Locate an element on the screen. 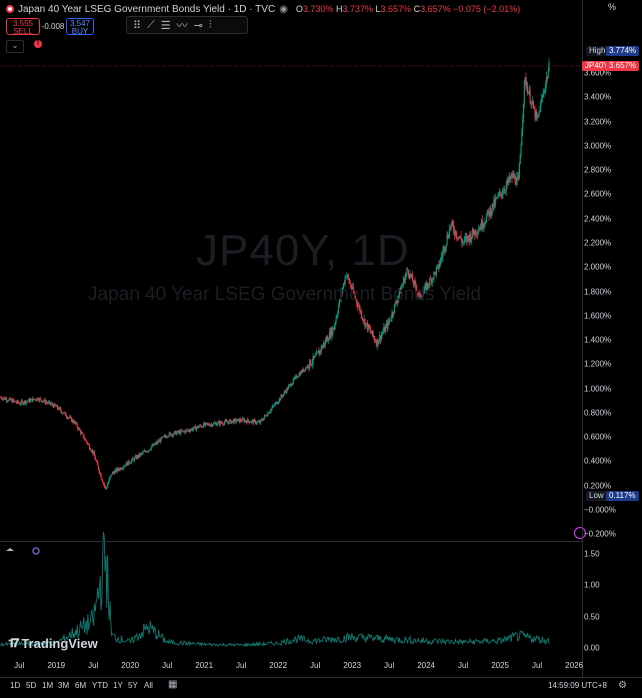  fib-icon: ☰ is located at coordinates (165, 25).